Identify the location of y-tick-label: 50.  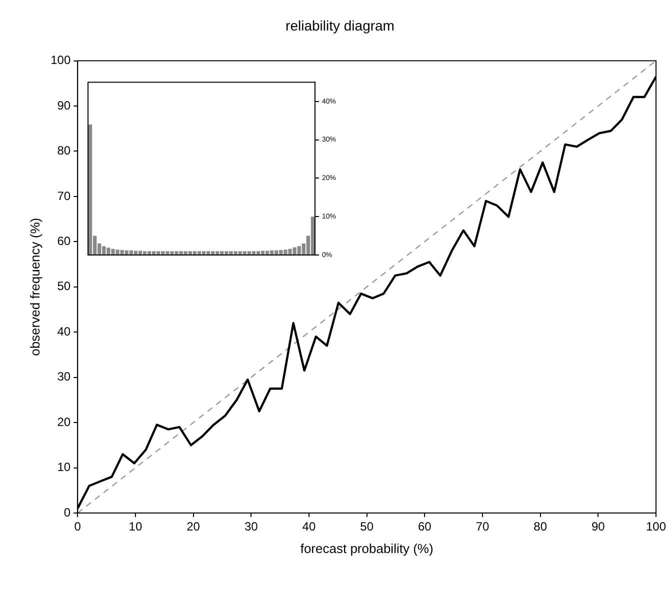
(64, 286).